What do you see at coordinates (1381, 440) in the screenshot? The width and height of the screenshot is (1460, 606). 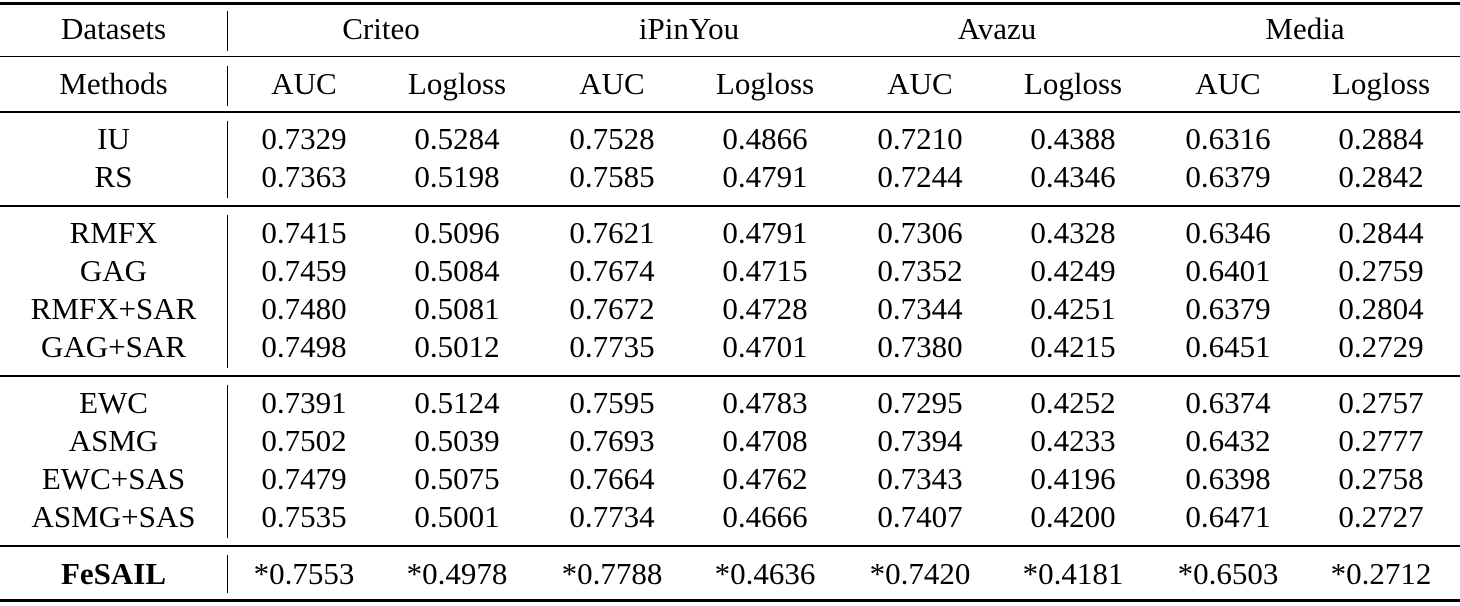 I see `table-cell: 0.2777` at bounding box center [1381, 440].